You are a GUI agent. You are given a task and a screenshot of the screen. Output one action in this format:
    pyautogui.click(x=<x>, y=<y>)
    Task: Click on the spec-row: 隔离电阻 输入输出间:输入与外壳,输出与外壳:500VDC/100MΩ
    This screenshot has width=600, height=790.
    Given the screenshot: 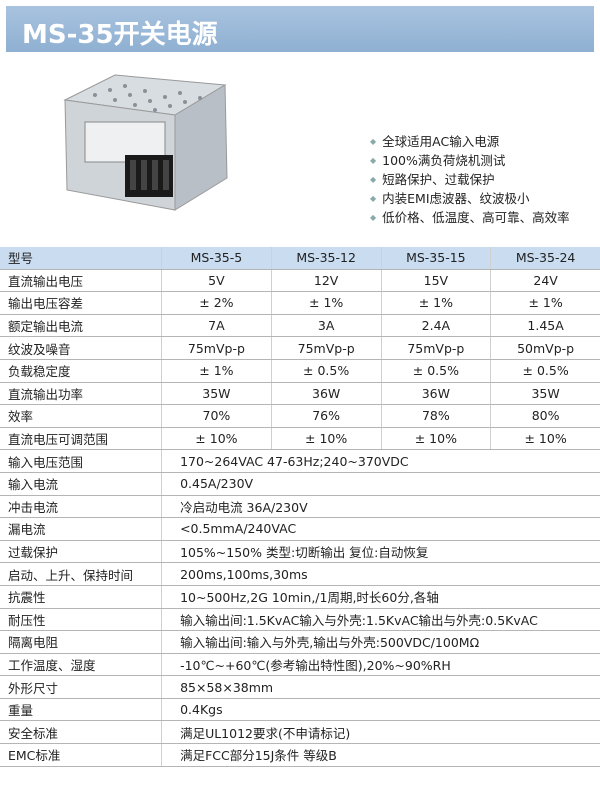 What is the action you would take?
    pyautogui.click(x=300, y=642)
    